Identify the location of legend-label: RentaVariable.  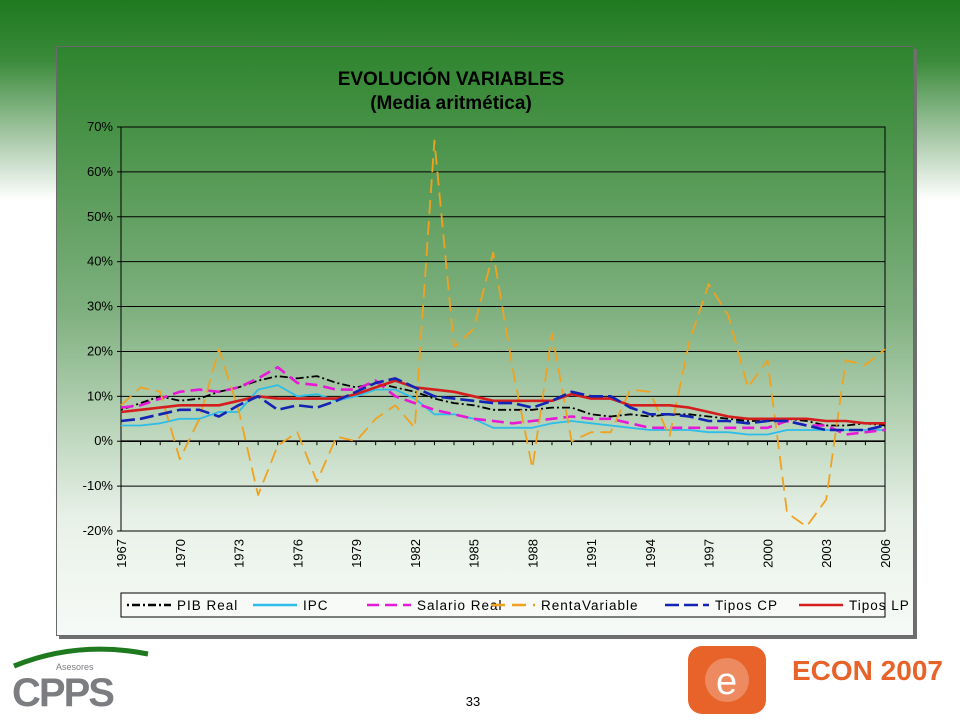
(590, 605).